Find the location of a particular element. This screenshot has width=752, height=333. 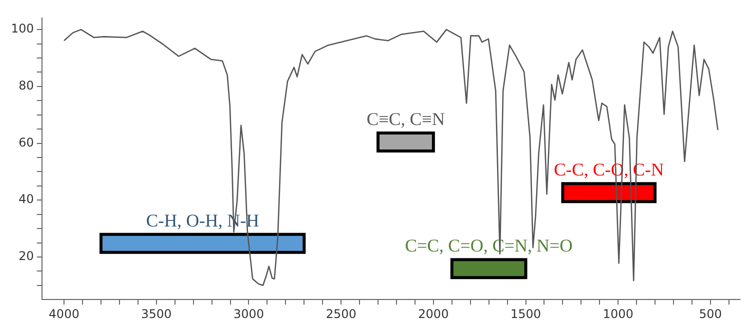

y-tick-label: 80 is located at coordinates (26, 85).